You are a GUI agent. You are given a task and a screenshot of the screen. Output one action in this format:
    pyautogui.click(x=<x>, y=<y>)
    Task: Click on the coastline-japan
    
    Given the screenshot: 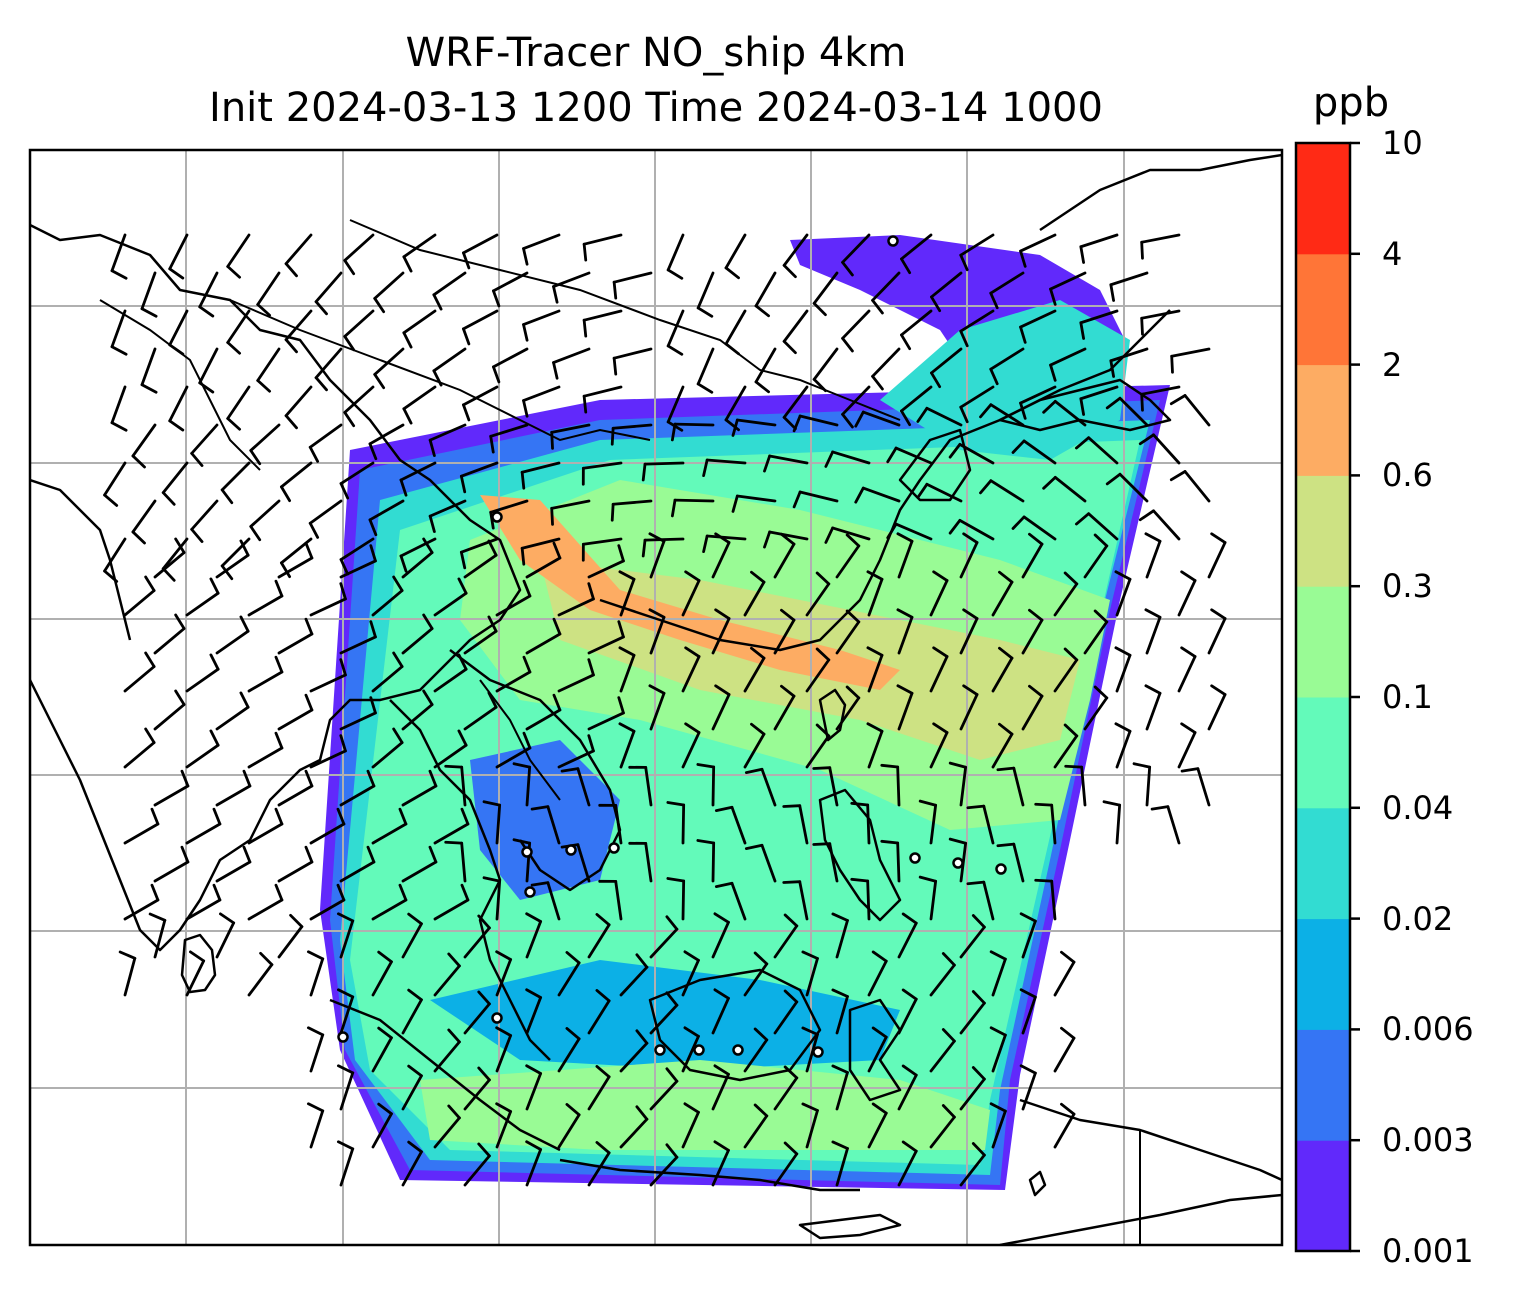 What is the action you would take?
    pyautogui.click(x=1085, y=405)
    